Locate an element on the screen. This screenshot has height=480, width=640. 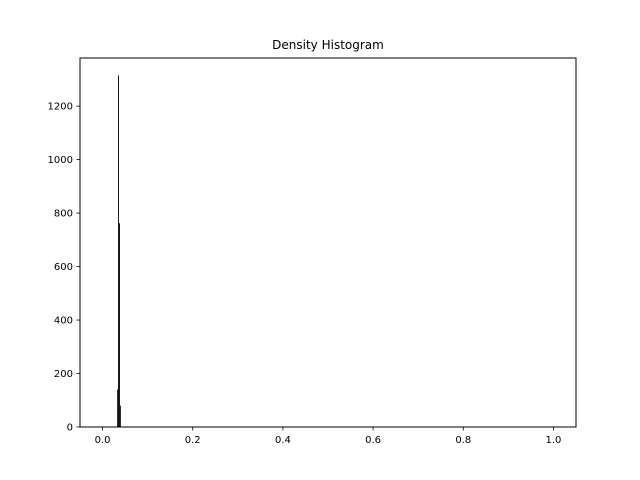
histogram-bars is located at coordinates (119, 251).